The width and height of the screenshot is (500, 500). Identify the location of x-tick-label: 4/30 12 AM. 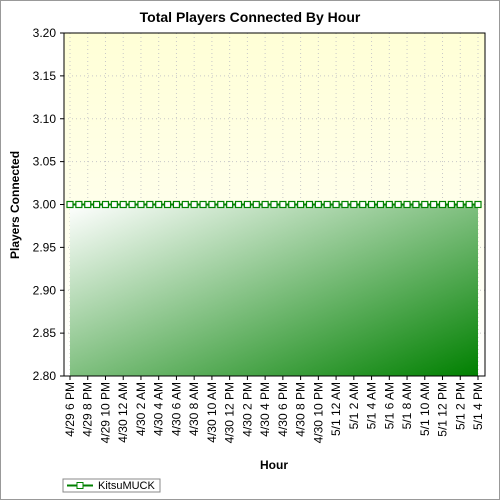
(123, 412).